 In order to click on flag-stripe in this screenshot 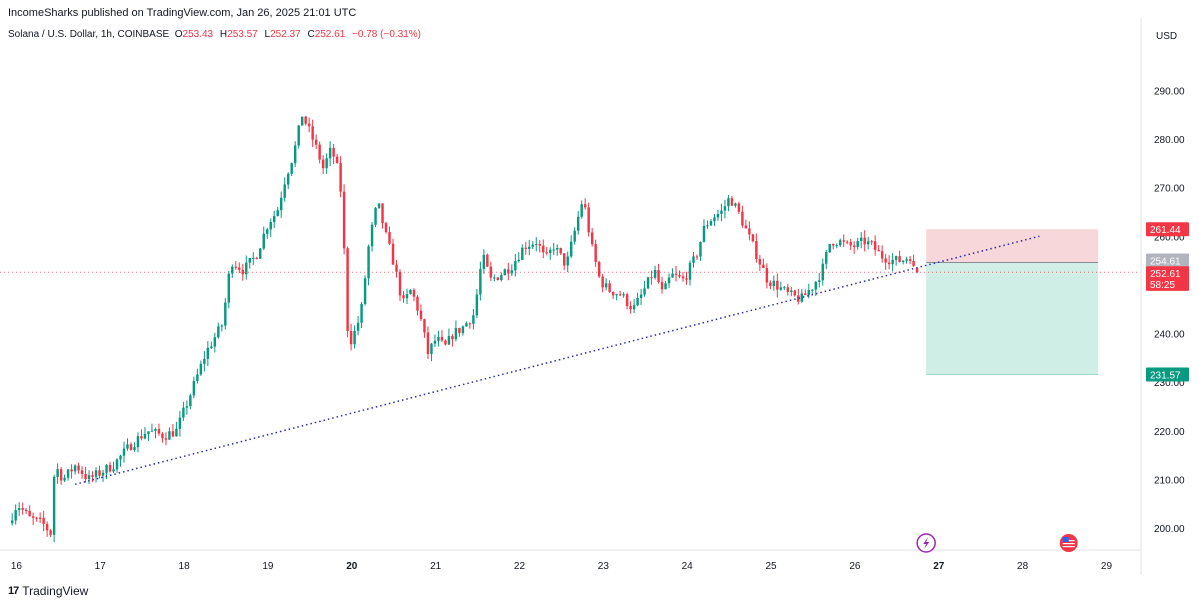, I will do `click(1068, 547)`.